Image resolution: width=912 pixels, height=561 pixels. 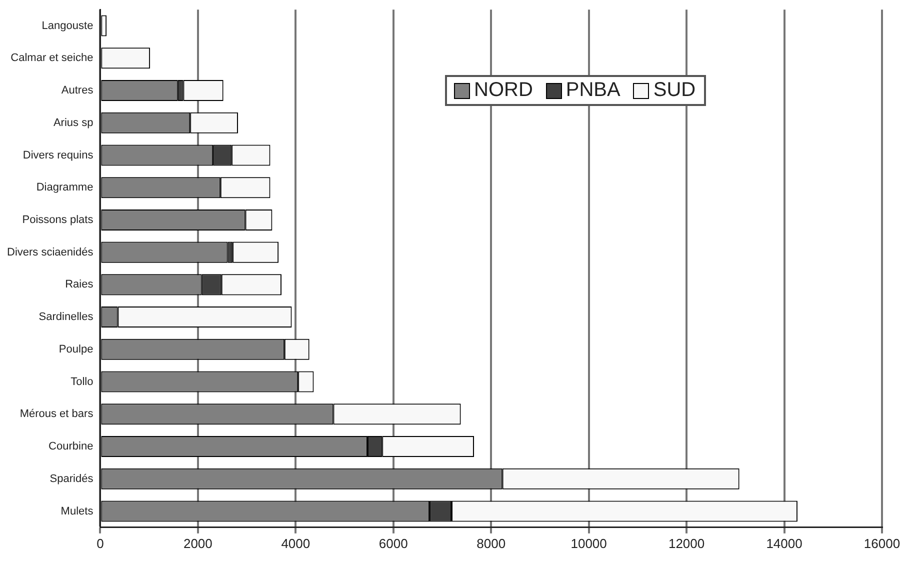 I want to click on y-tick-label: Poissons plats, so click(x=58, y=220).